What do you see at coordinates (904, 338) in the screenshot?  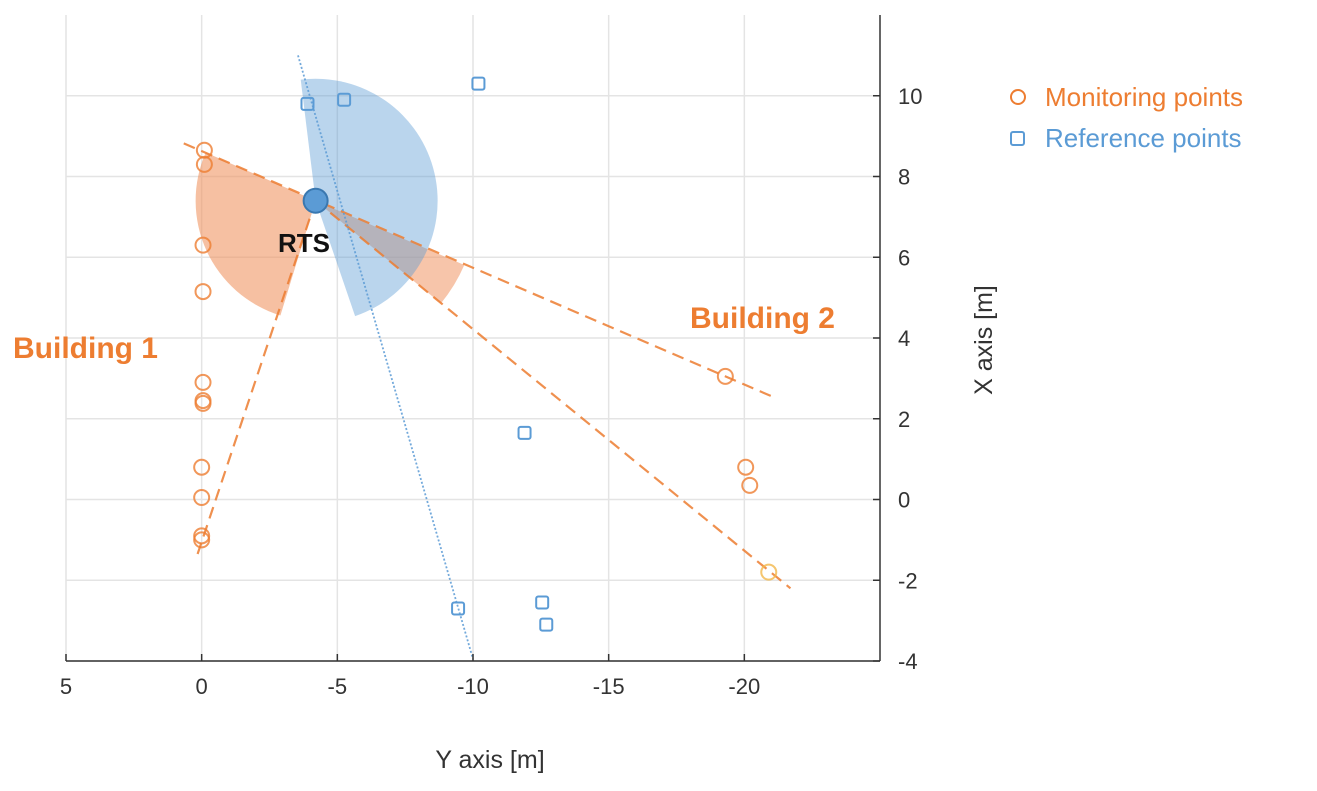 I see `y-tick-label: 4` at bounding box center [904, 338].